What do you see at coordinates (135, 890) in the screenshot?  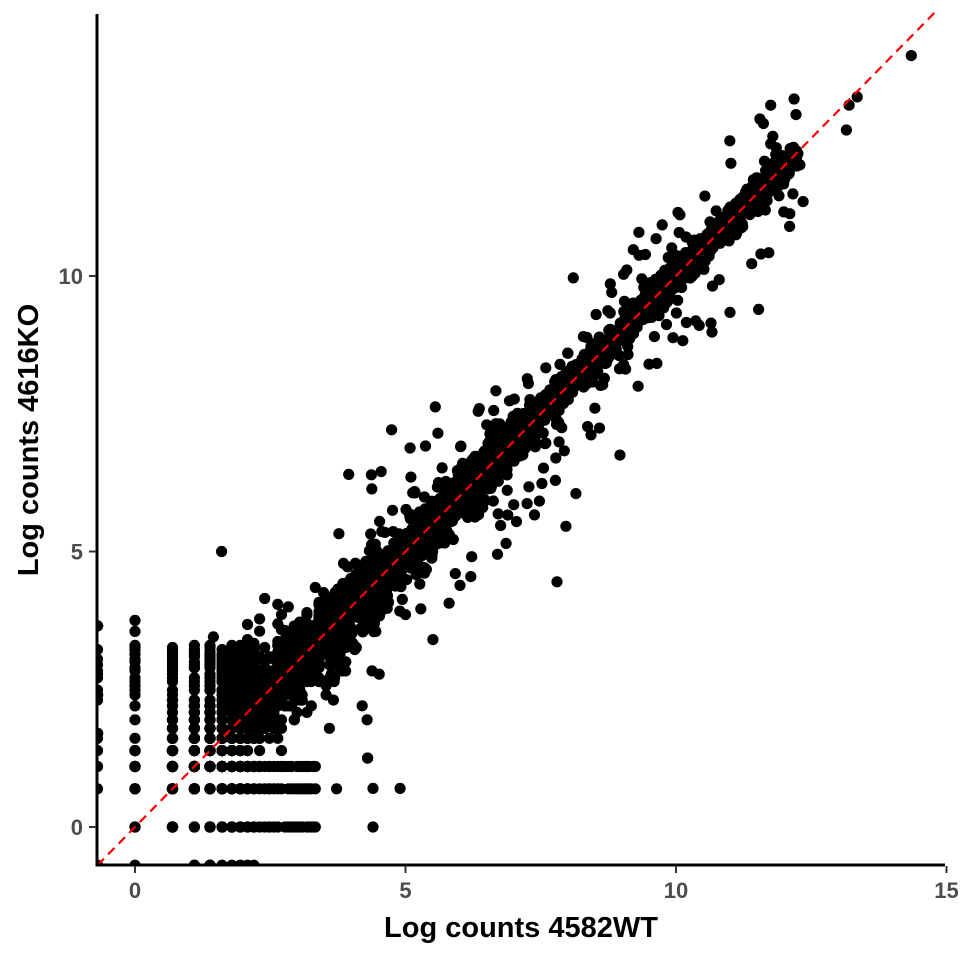 I see `x-tick-label: 0` at bounding box center [135, 890].